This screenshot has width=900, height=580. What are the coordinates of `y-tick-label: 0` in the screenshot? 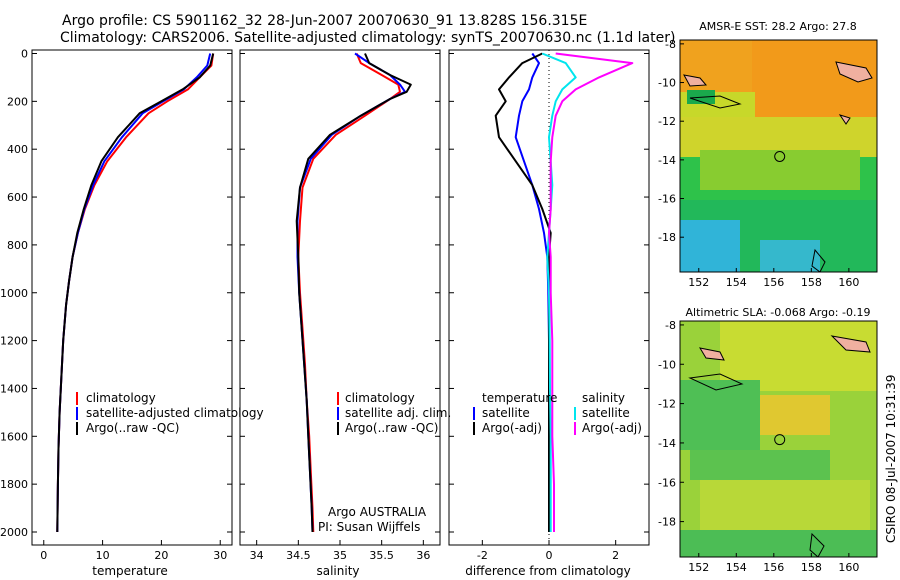 It's located at (24, 54).